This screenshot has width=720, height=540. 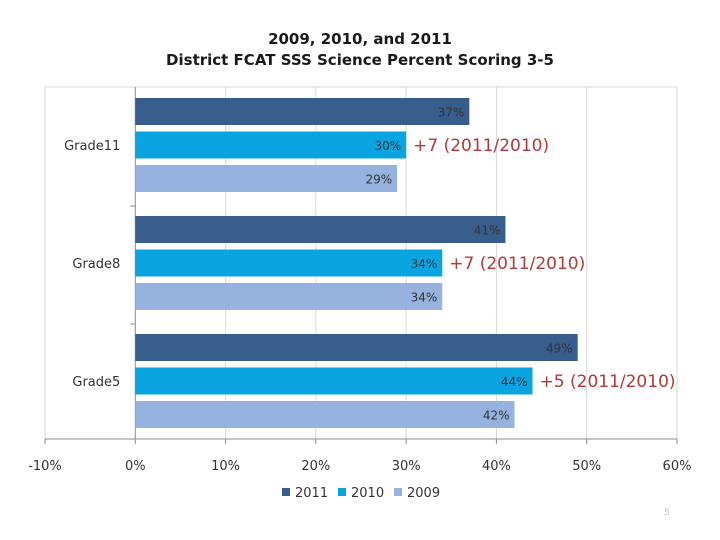 What do you see at coordinates (367, 493) in the screenshot?
I see `legend-label: 2010` at bounding box center [367, 493].